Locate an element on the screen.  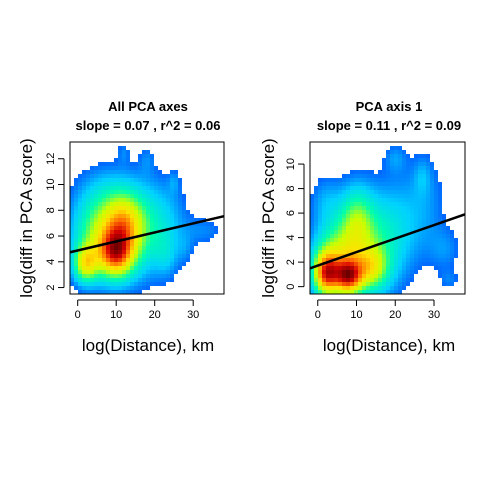
panel-2-density is located at coordinates (384, 220).